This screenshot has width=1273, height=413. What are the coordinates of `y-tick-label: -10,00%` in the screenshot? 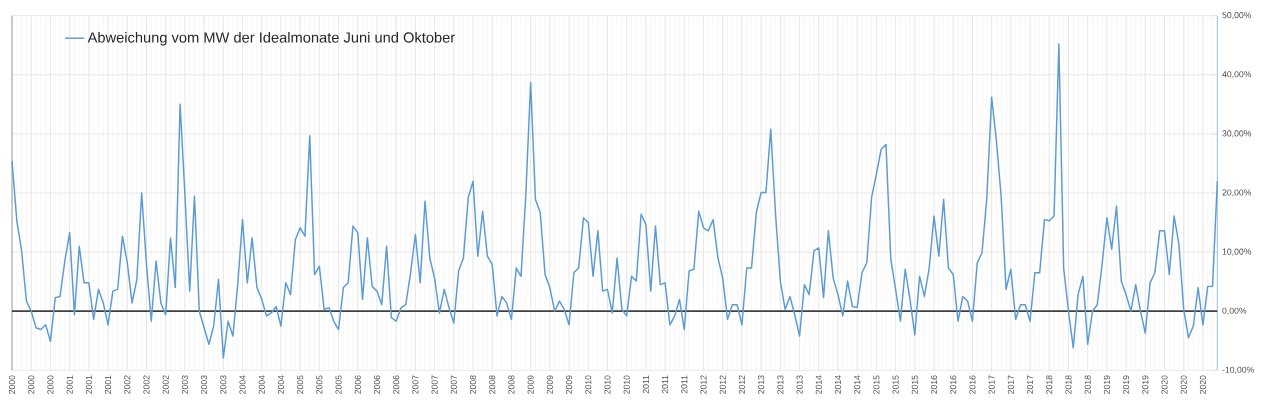 It's located at (1238, 370).